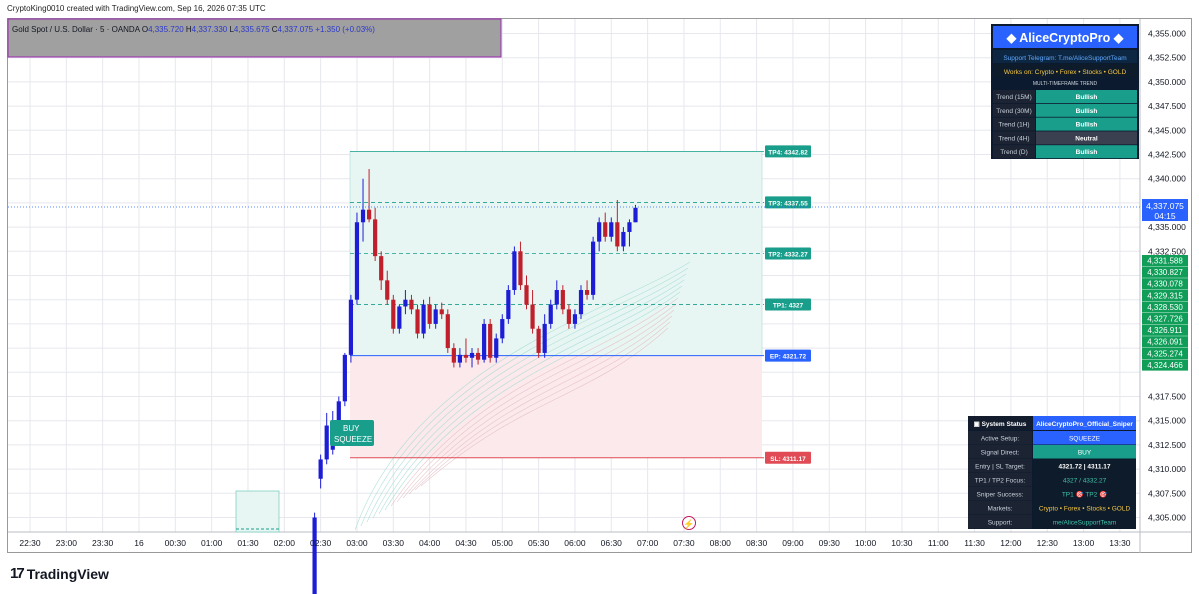 This screenshot has height=594, width=1199. What do you see at coordinates (1065, 37) in the screenshot?
I see `trend-panel-title-bar` at bounding box center [1065, 37].